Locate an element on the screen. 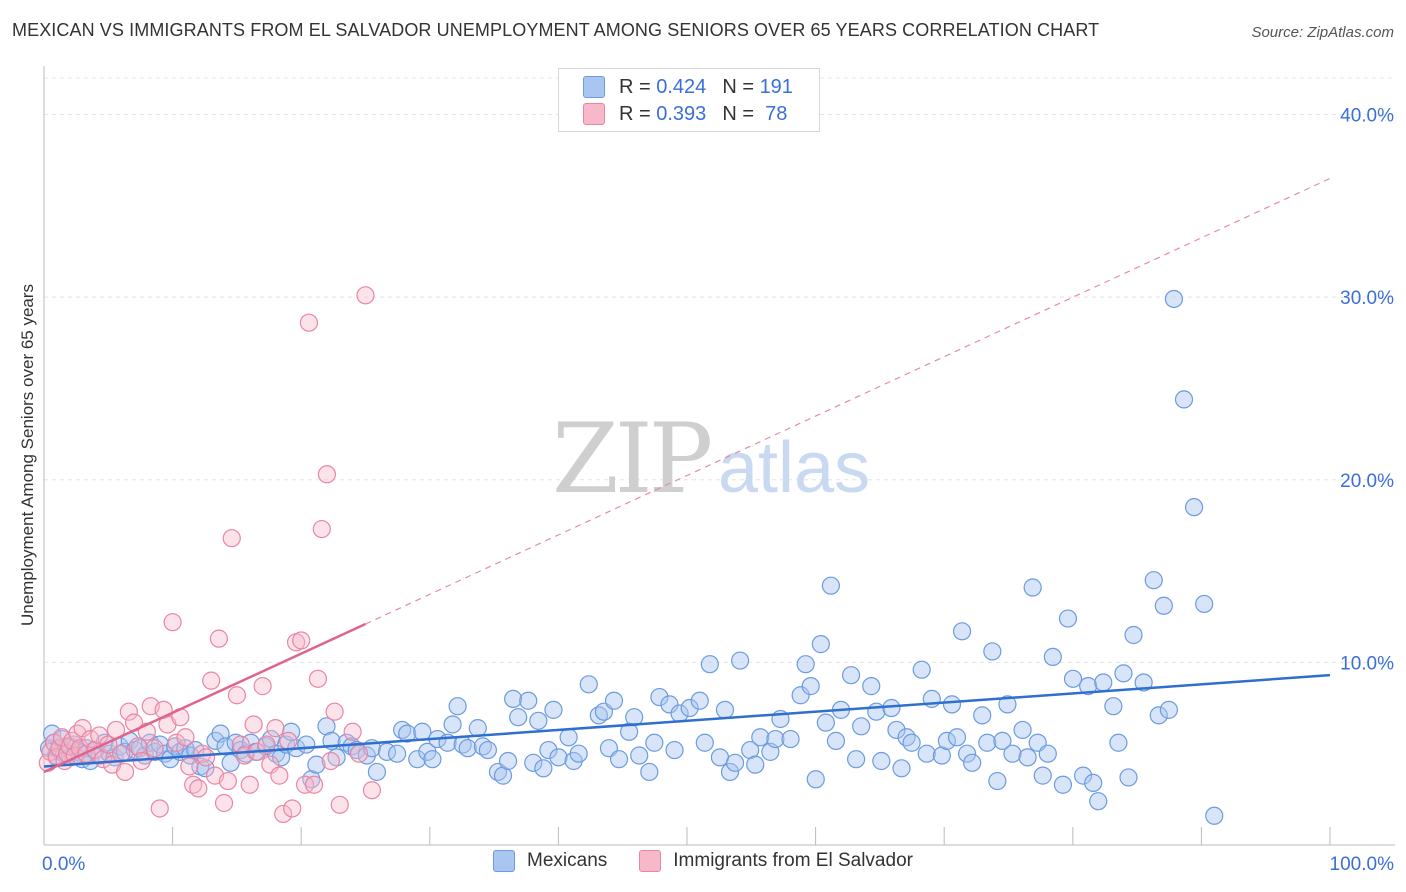  y-tick-label-40: 40.0% is located at coordinates (1367, 116).